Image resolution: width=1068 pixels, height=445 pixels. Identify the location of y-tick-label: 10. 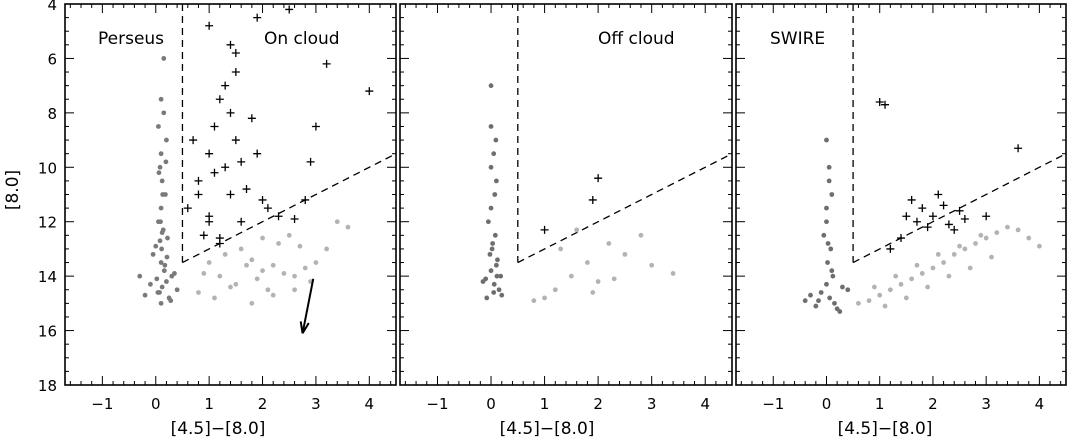
(47, 168).